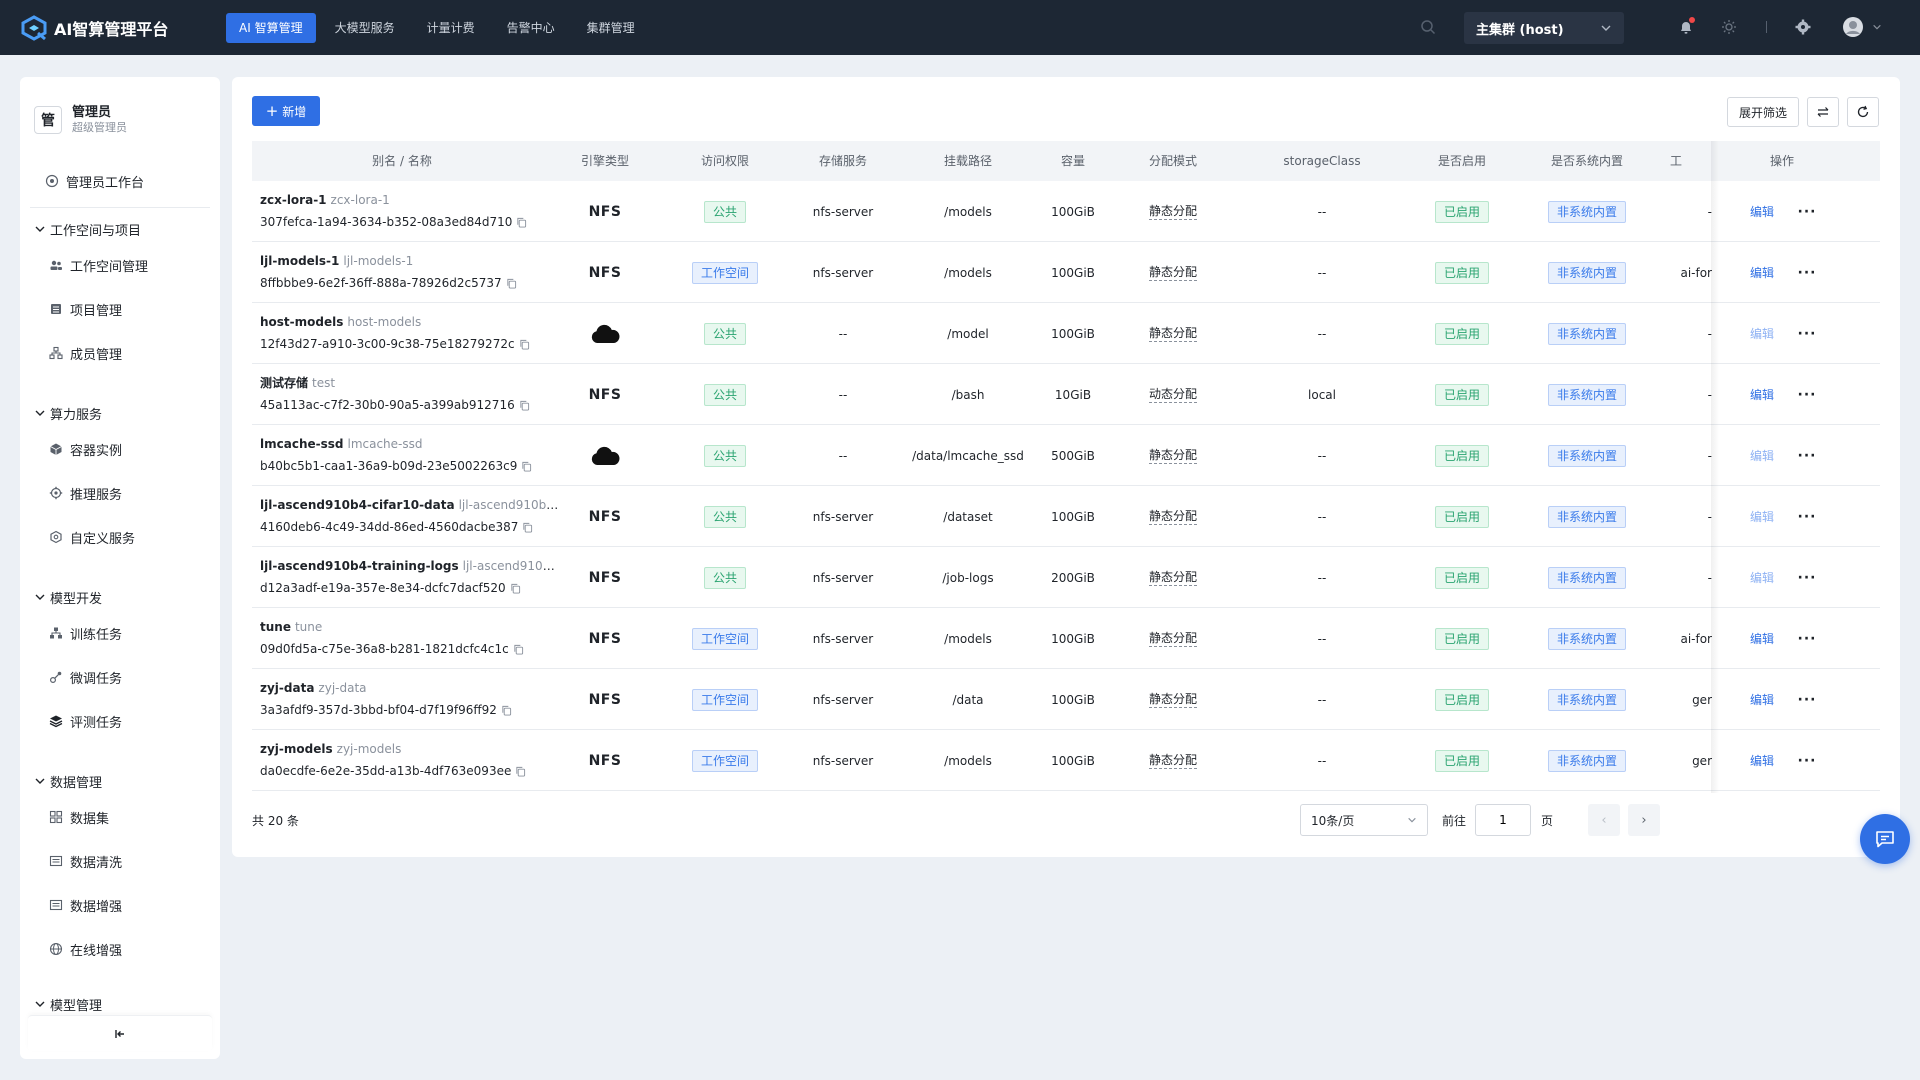 Image resolution: width=1920 pixels, height=1080 pixels. Describe the element at coordinates (302, 444) in the screenshot. I see `storage-alias: lmcache-ssd` at that location.